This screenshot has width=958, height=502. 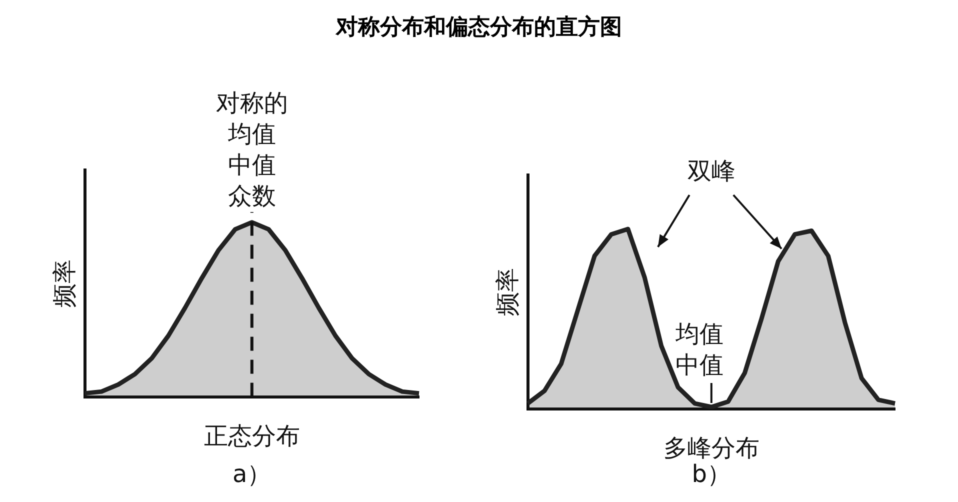 I want to click on x-axis-title: 多峰分布, so click(x=711, y=448).